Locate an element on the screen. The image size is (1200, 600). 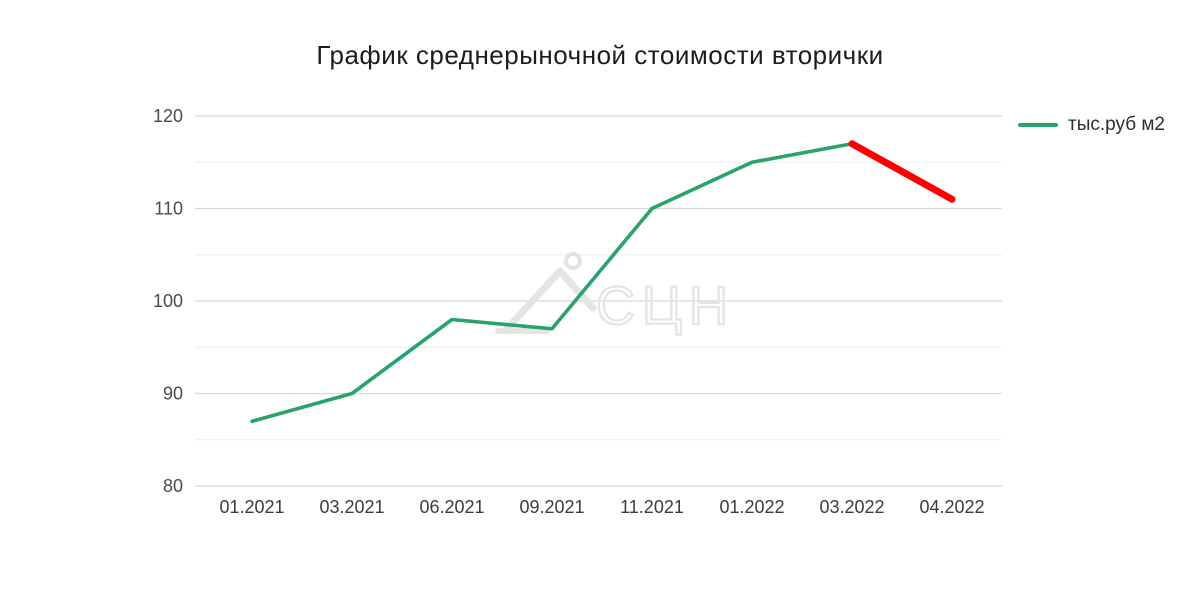
x-axis-tick-label: 03.2022 is located at coordinates (851, 507).